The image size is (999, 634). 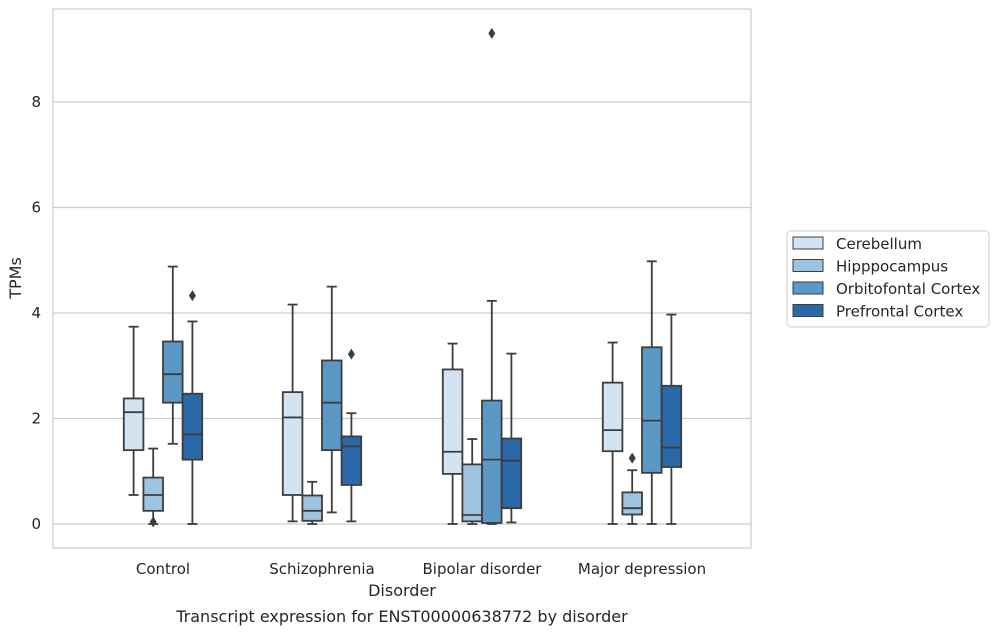 I want to click on legend-label: Orbitofontal Cortex, so click(x=908, y=289).